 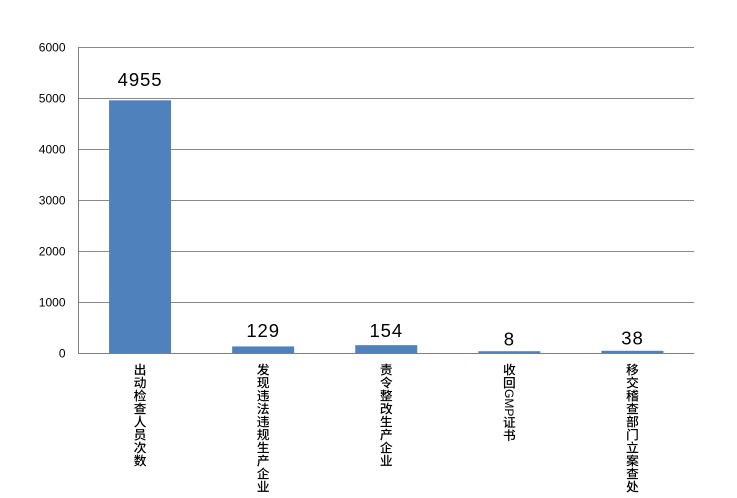 What do you see at coordinates (140, 79) in the screenshot?
I see `svg-text: 4955` at bounding box center [140, 79].